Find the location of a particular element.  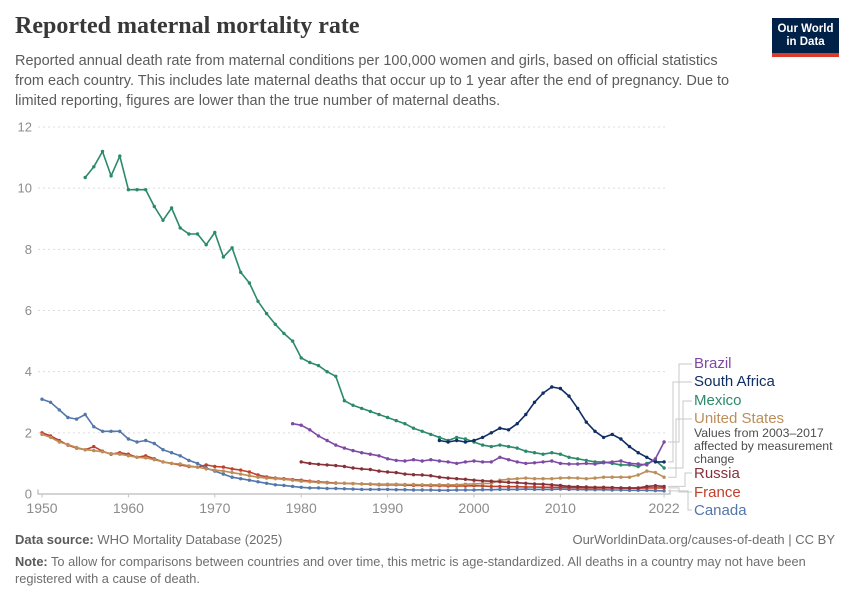

x-tick-label-1990: 1990 is located at coordinates (387, 508).